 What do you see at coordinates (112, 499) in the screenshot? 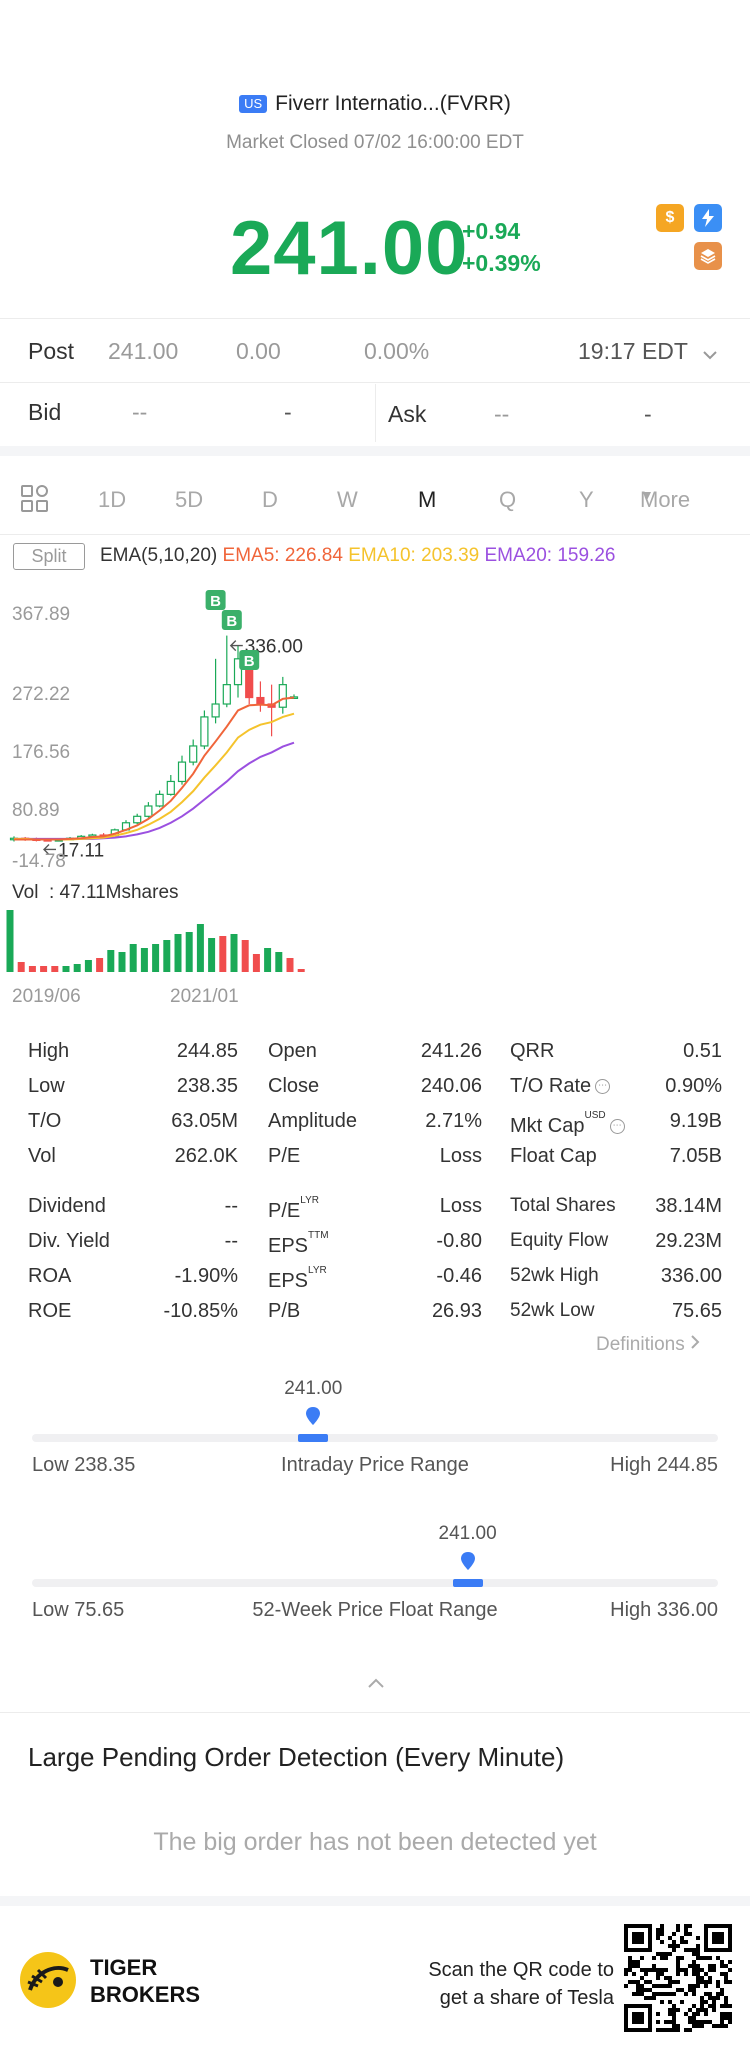
I see `tab-1d: 1D` at bounding box center [112, 499].